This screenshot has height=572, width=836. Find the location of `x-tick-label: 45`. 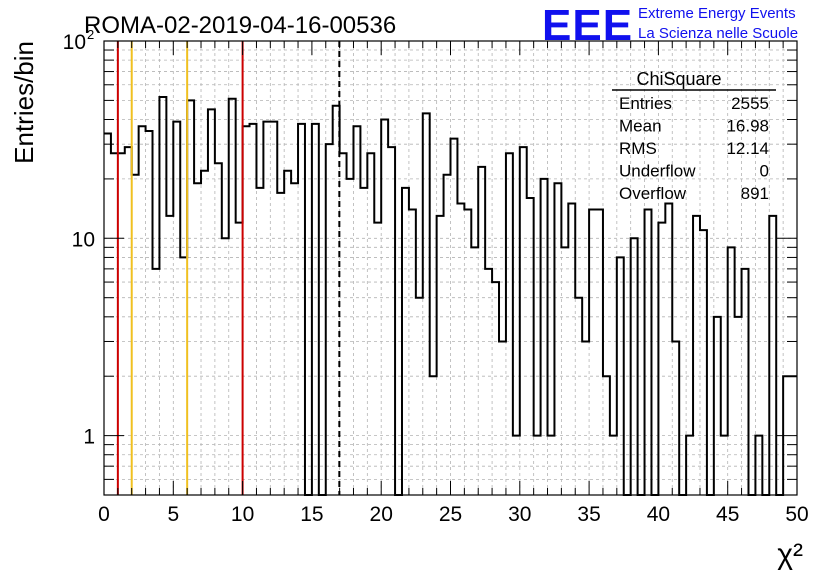

x-tick-label: 45 is located at coordinates (727, 514).